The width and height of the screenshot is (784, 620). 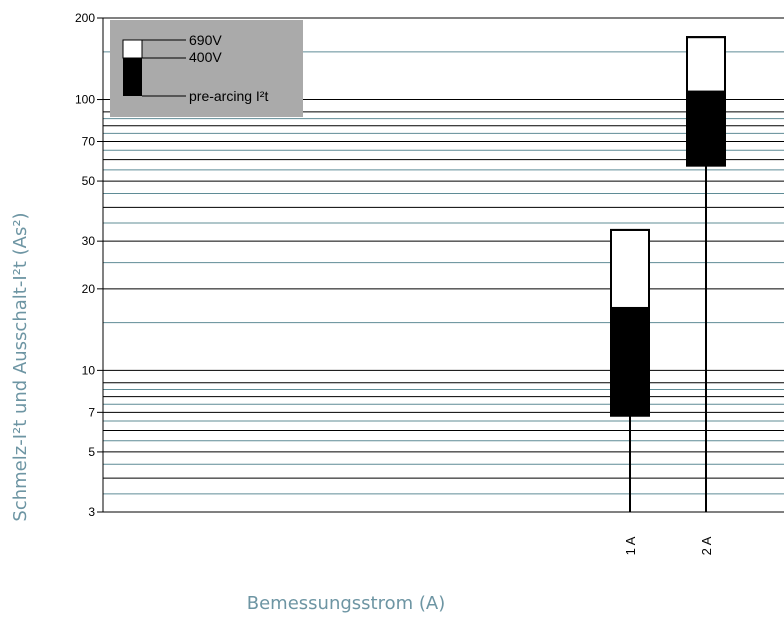 I want to click on legend-background, so click(x=206, y=68).